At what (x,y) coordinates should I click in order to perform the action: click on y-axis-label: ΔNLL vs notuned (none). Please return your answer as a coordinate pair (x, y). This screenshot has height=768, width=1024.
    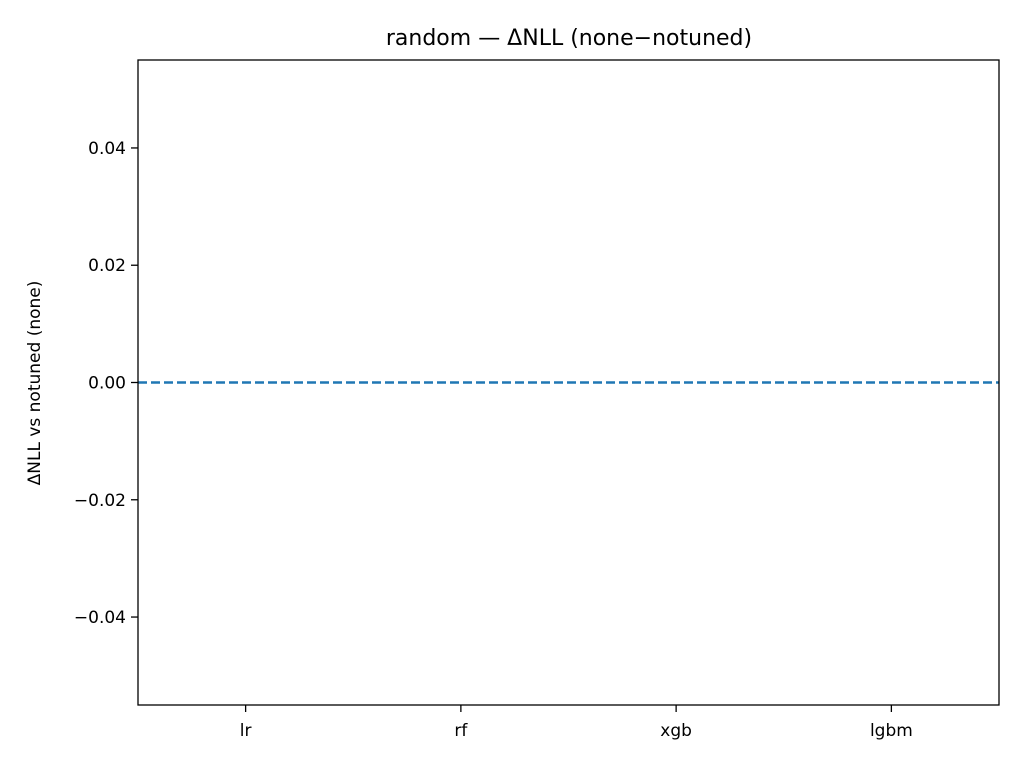
    Looking at the image, I should click on (35, 383).